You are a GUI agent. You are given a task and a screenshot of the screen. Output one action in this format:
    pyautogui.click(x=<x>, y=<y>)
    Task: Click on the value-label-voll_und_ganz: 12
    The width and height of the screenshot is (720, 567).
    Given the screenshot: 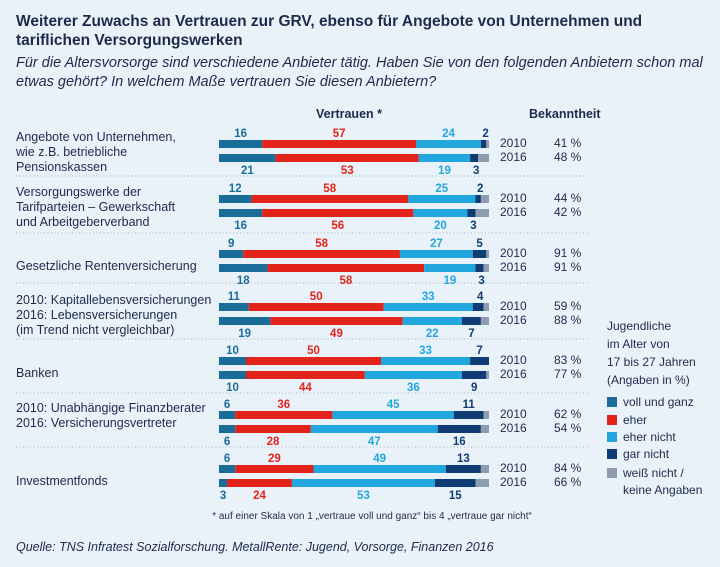 What is the action you would take?
    pyautogui.click(x=235, y=189)
    